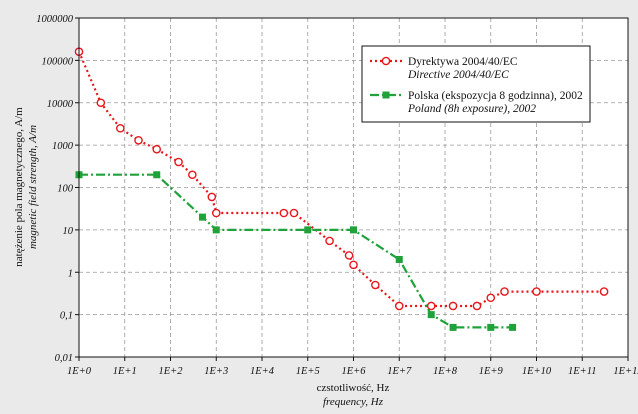  What do you see at coordinates (68, 231) in the screenshot?
I see `y-tick-label: 10` at bounding box center [68, 231].